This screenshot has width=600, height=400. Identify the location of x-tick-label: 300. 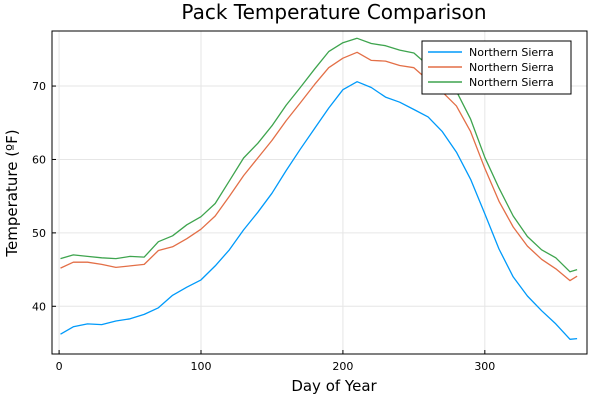
(484, 366).